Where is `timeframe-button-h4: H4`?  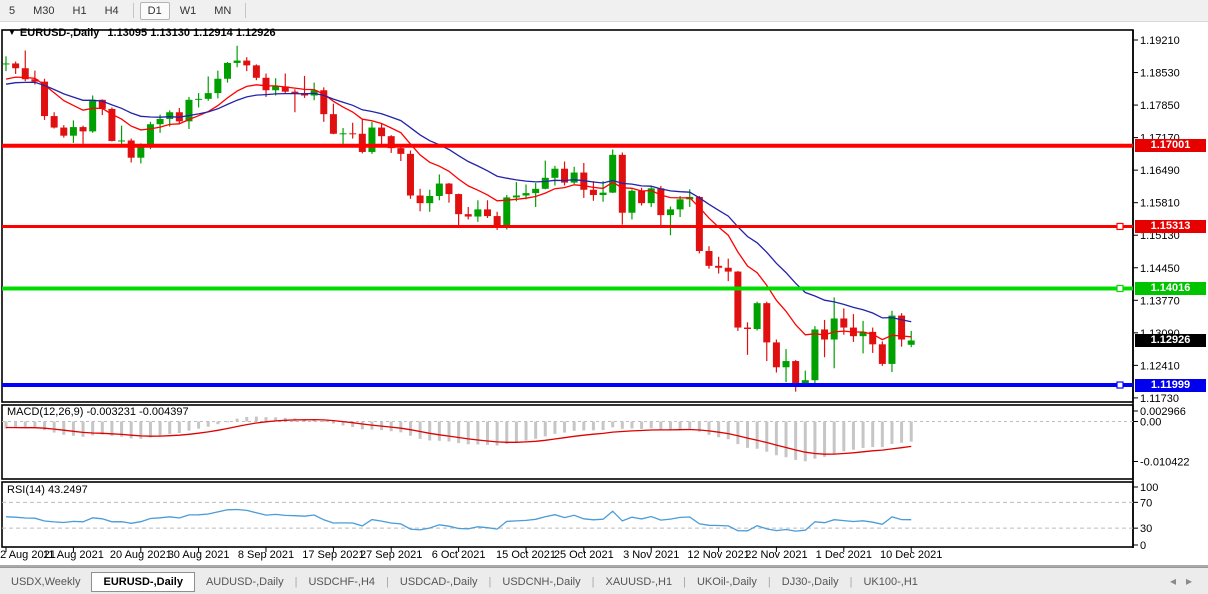 timeframe-button-h4: H4 is located at coordinates (111, 10).